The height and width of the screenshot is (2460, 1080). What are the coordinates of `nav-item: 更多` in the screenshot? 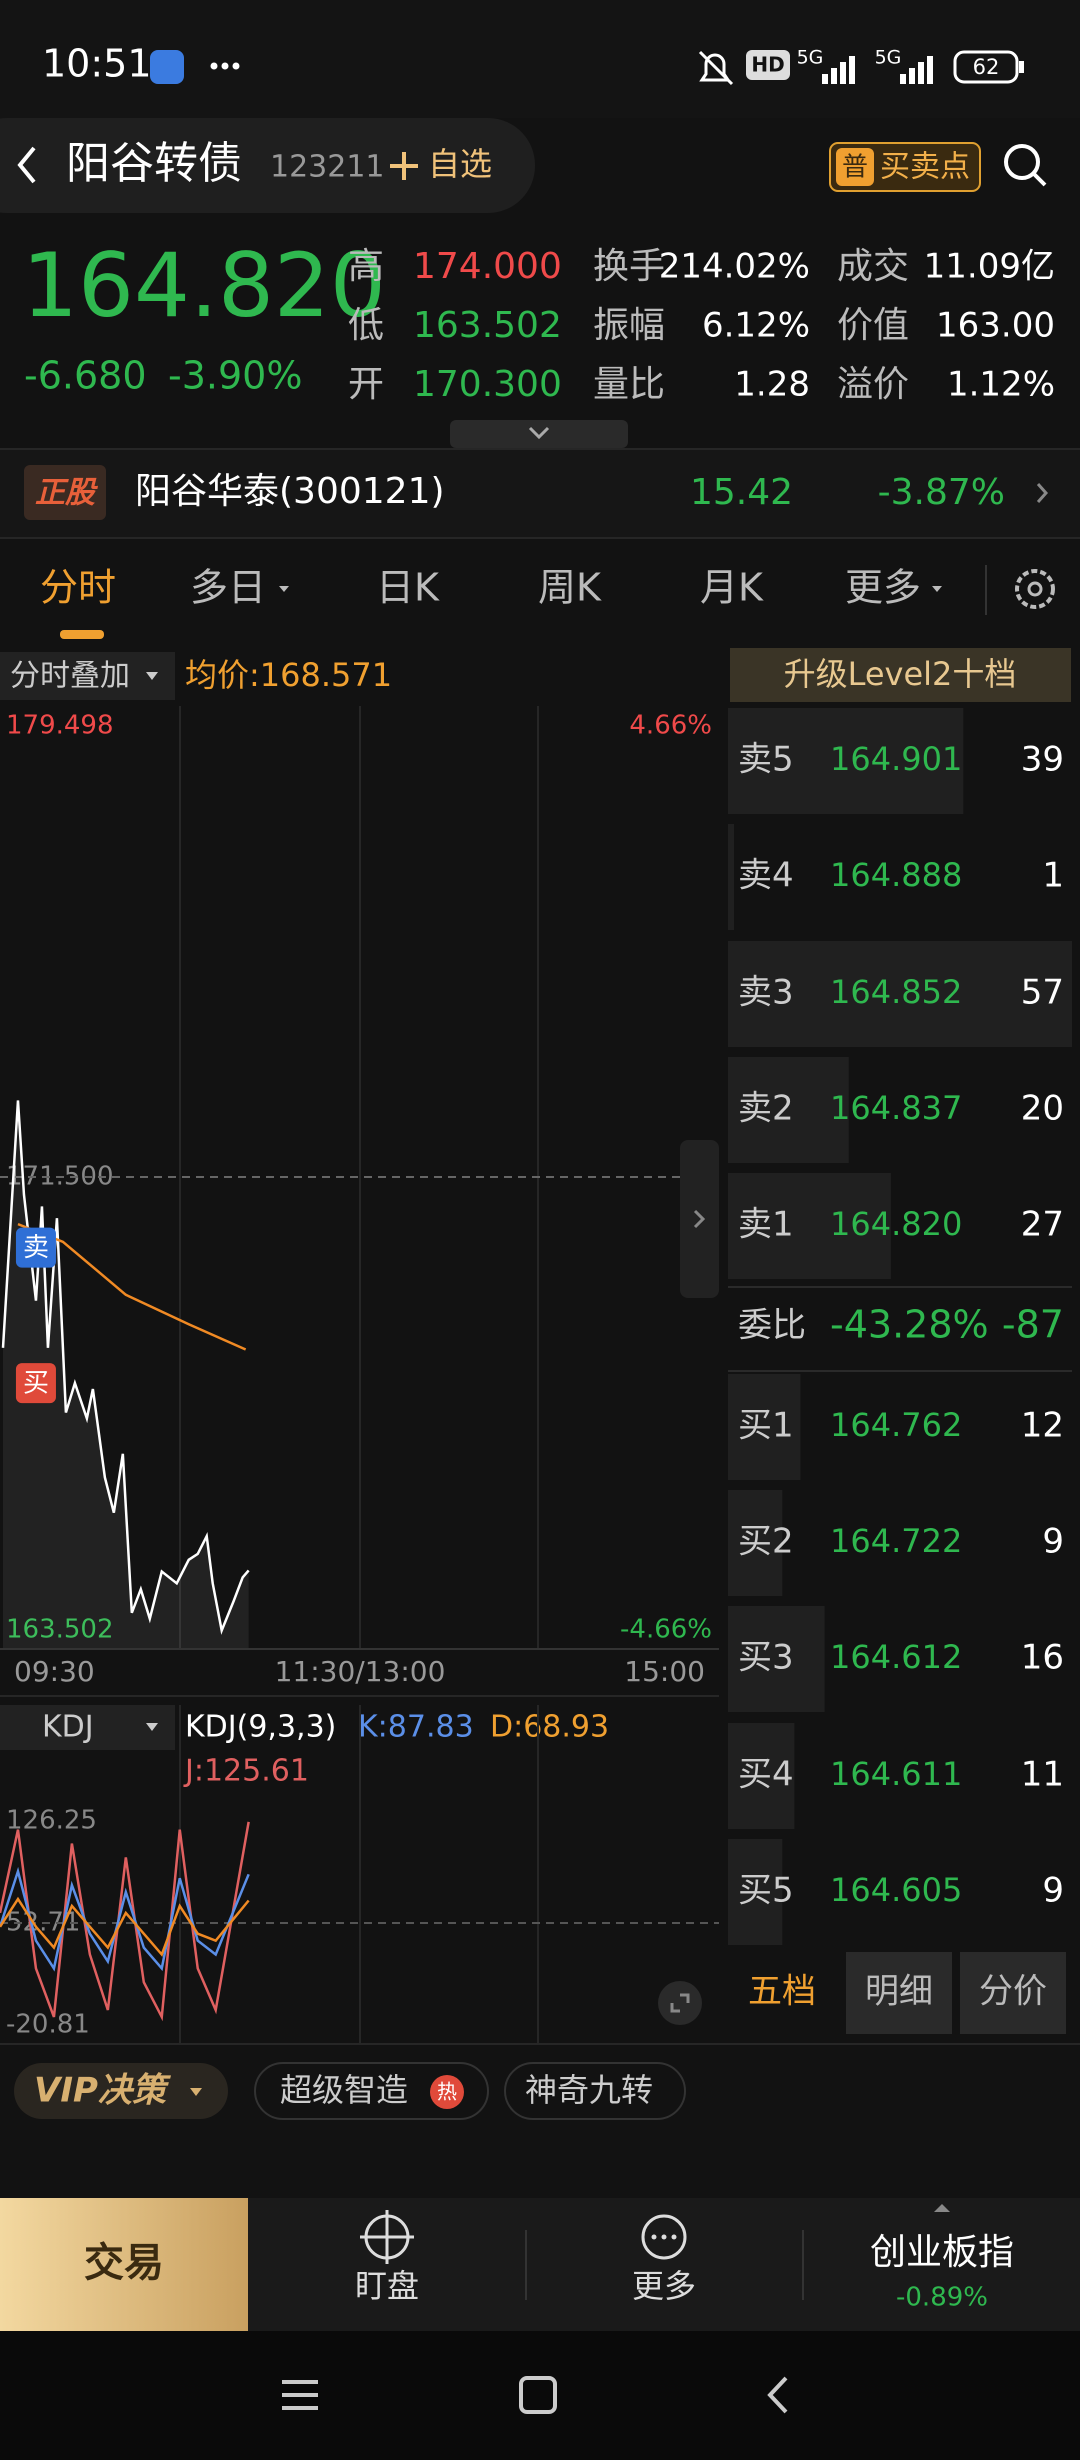 It's located at (664, 2286).